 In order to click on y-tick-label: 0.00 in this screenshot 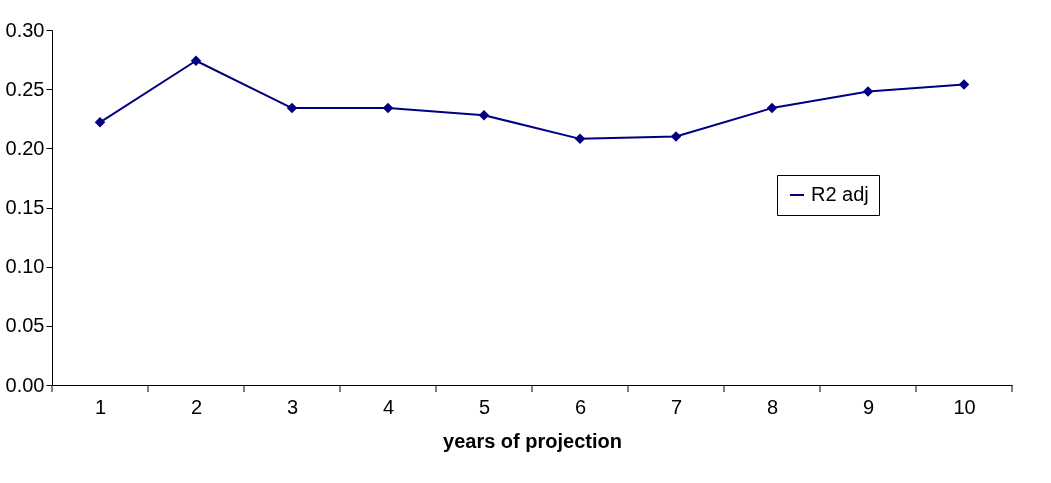, I will do `click(25, 384)`.